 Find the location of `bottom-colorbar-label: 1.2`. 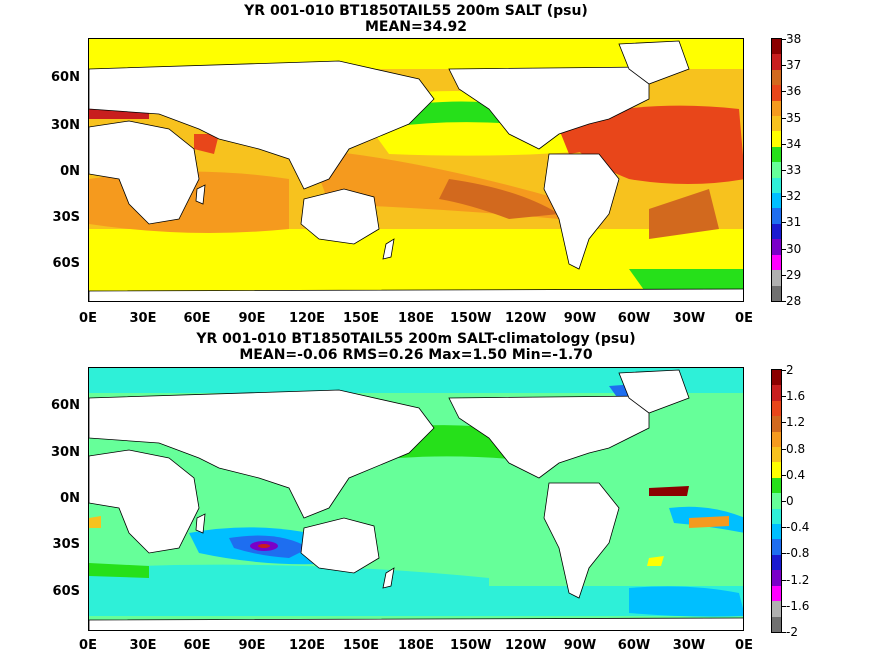

bottom-colorbar-label: 1.2 is located at coordinates (796, 422).